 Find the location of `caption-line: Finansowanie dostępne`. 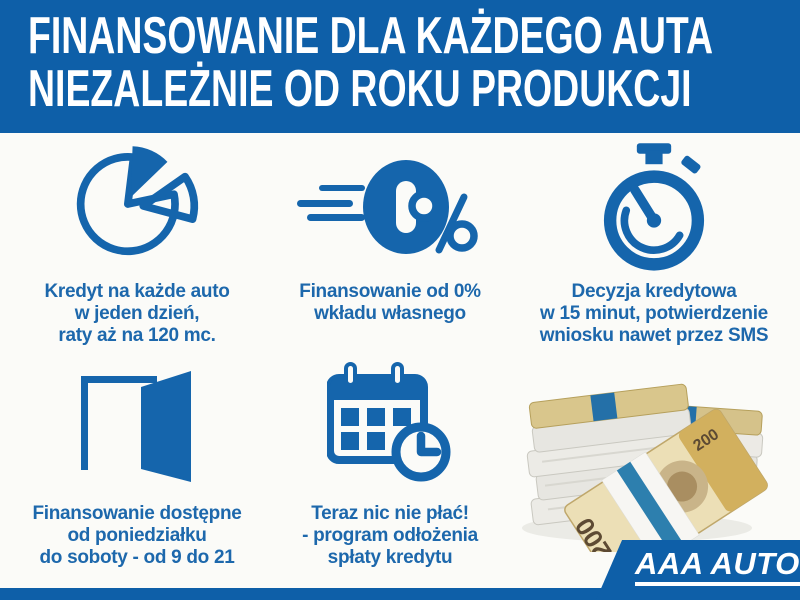

caption-line: Finansowanie dostępne is located at coordinates (137, 513).